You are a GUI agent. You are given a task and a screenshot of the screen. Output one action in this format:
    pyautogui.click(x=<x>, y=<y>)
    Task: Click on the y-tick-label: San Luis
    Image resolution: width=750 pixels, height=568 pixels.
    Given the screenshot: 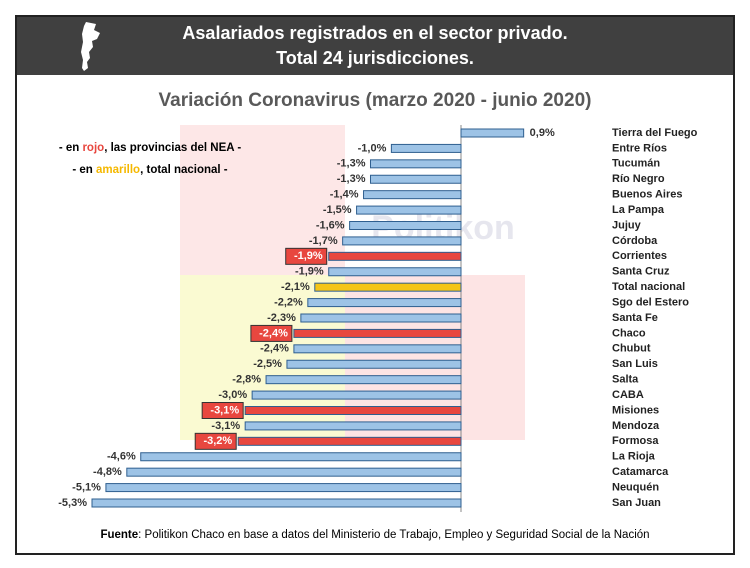 What is the action you would take?
    pyautogui.click(x=635, y=364)
    